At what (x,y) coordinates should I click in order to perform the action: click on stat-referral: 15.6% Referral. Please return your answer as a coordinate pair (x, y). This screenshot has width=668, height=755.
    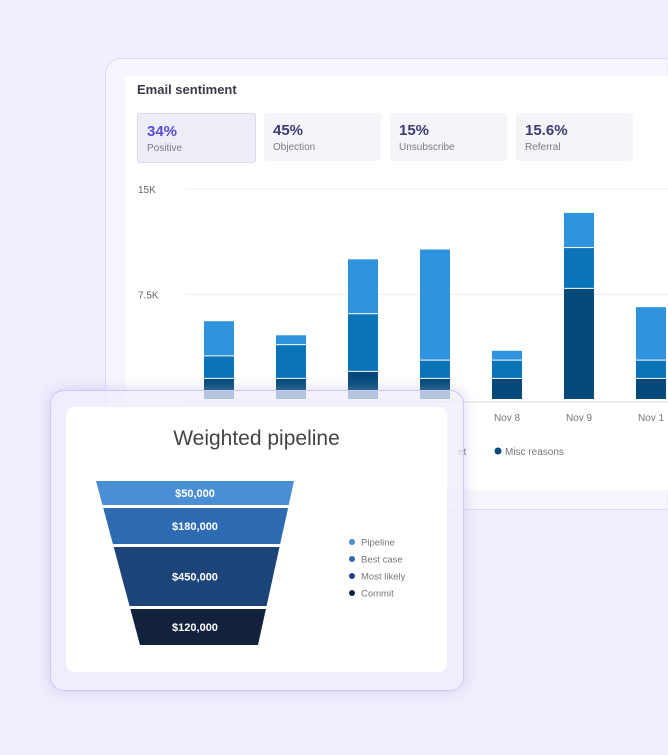
    Looking at the image, I should click on (574, 137).